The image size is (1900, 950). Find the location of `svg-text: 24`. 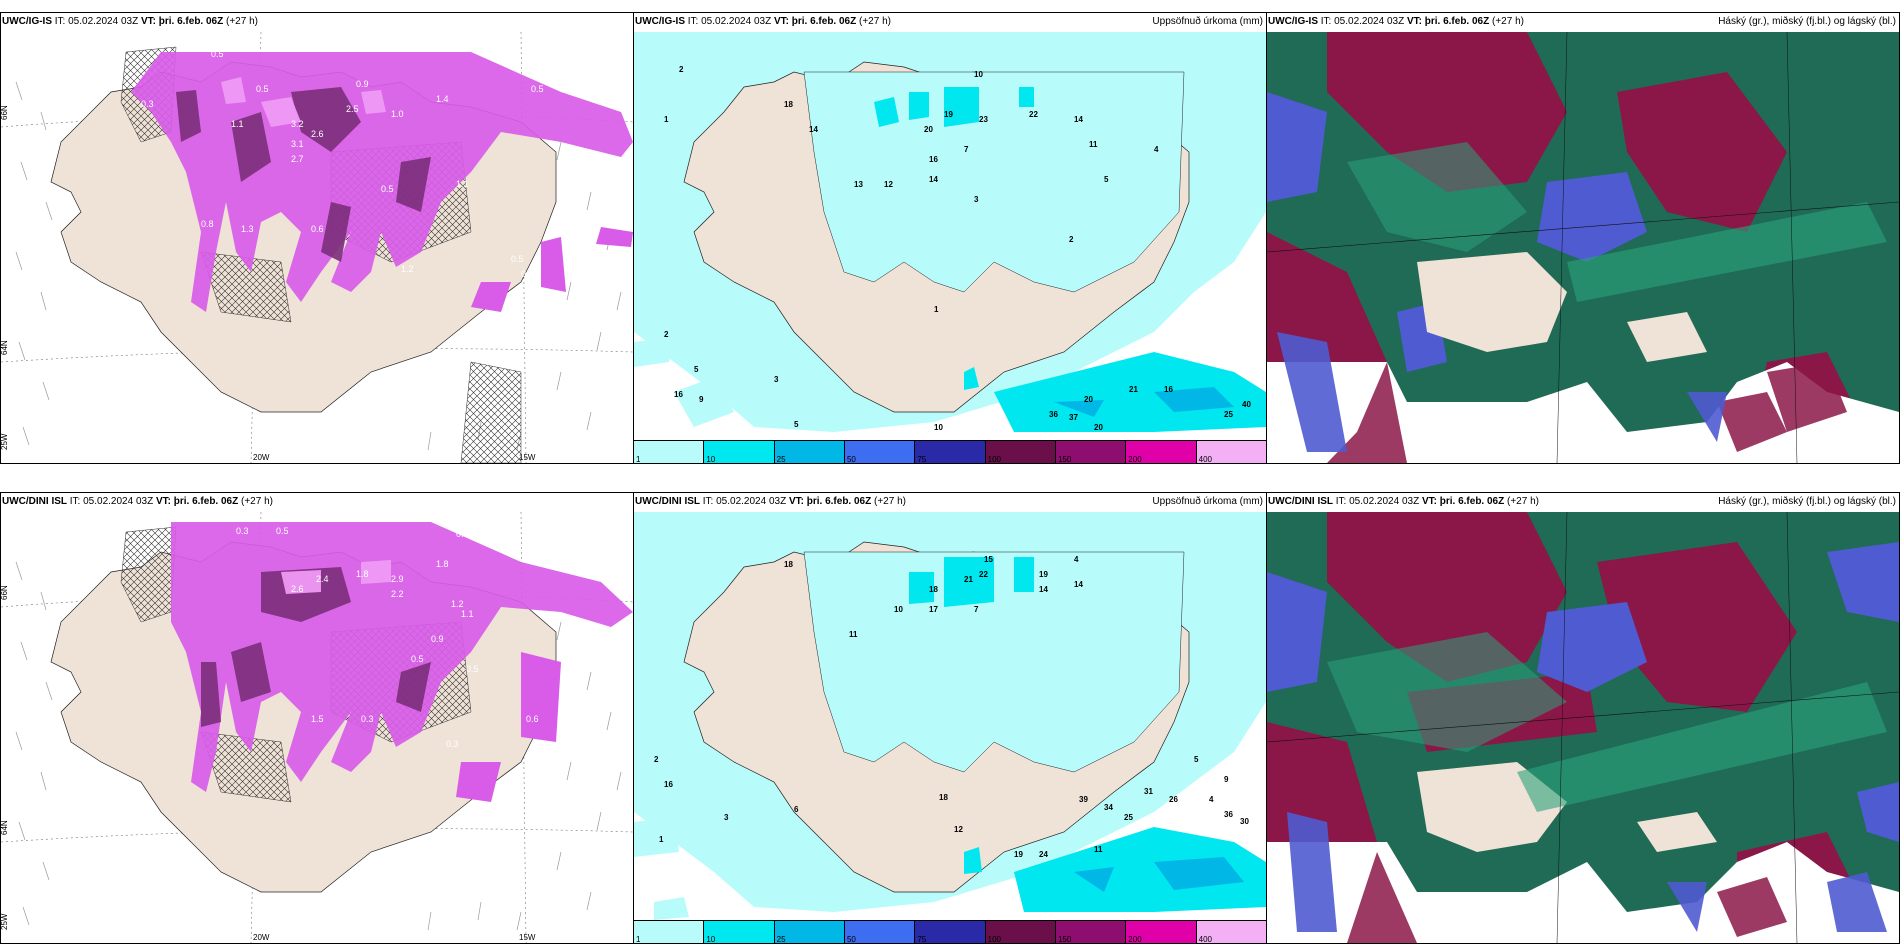

svg-text: 24 is located at coordinates (1043, 854).